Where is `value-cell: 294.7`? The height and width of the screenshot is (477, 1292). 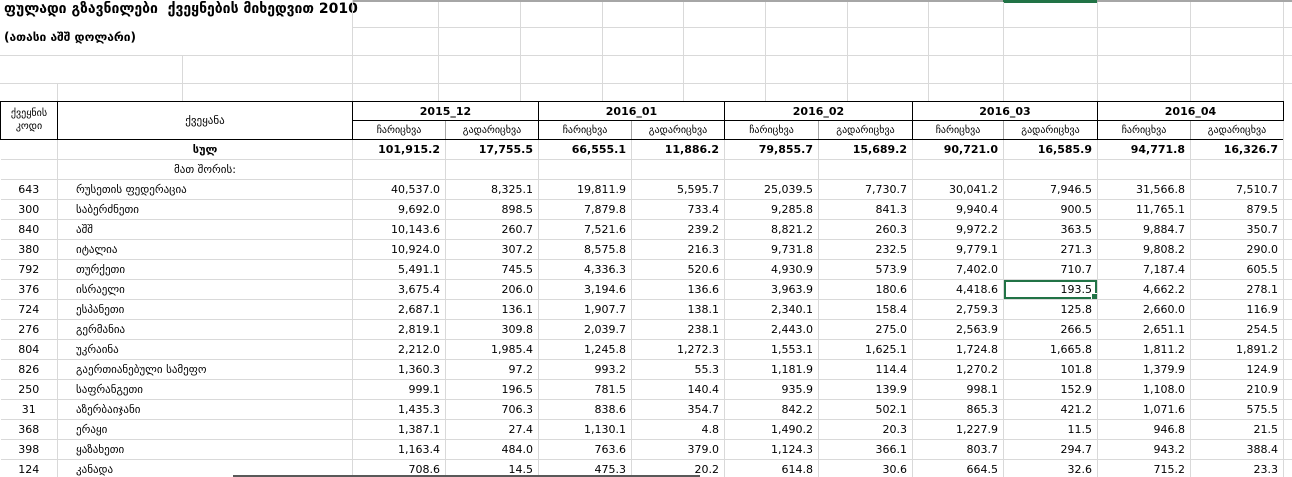
value-cell: 294.7 is located at coordinates (1050, 449).